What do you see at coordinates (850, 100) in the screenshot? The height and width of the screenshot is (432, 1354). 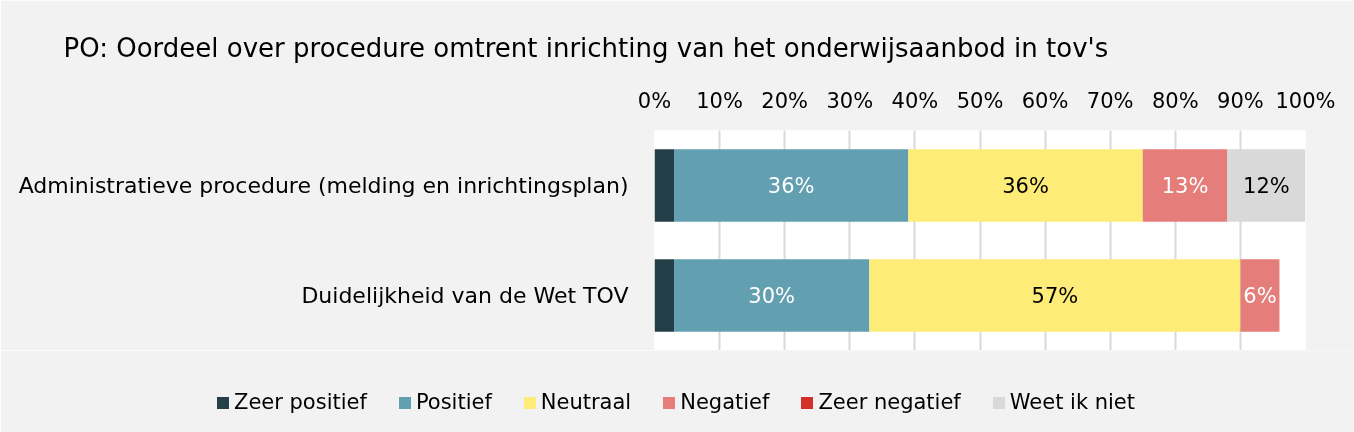 I see `x-tick-label: 30%` at bounding box center [850, 100].